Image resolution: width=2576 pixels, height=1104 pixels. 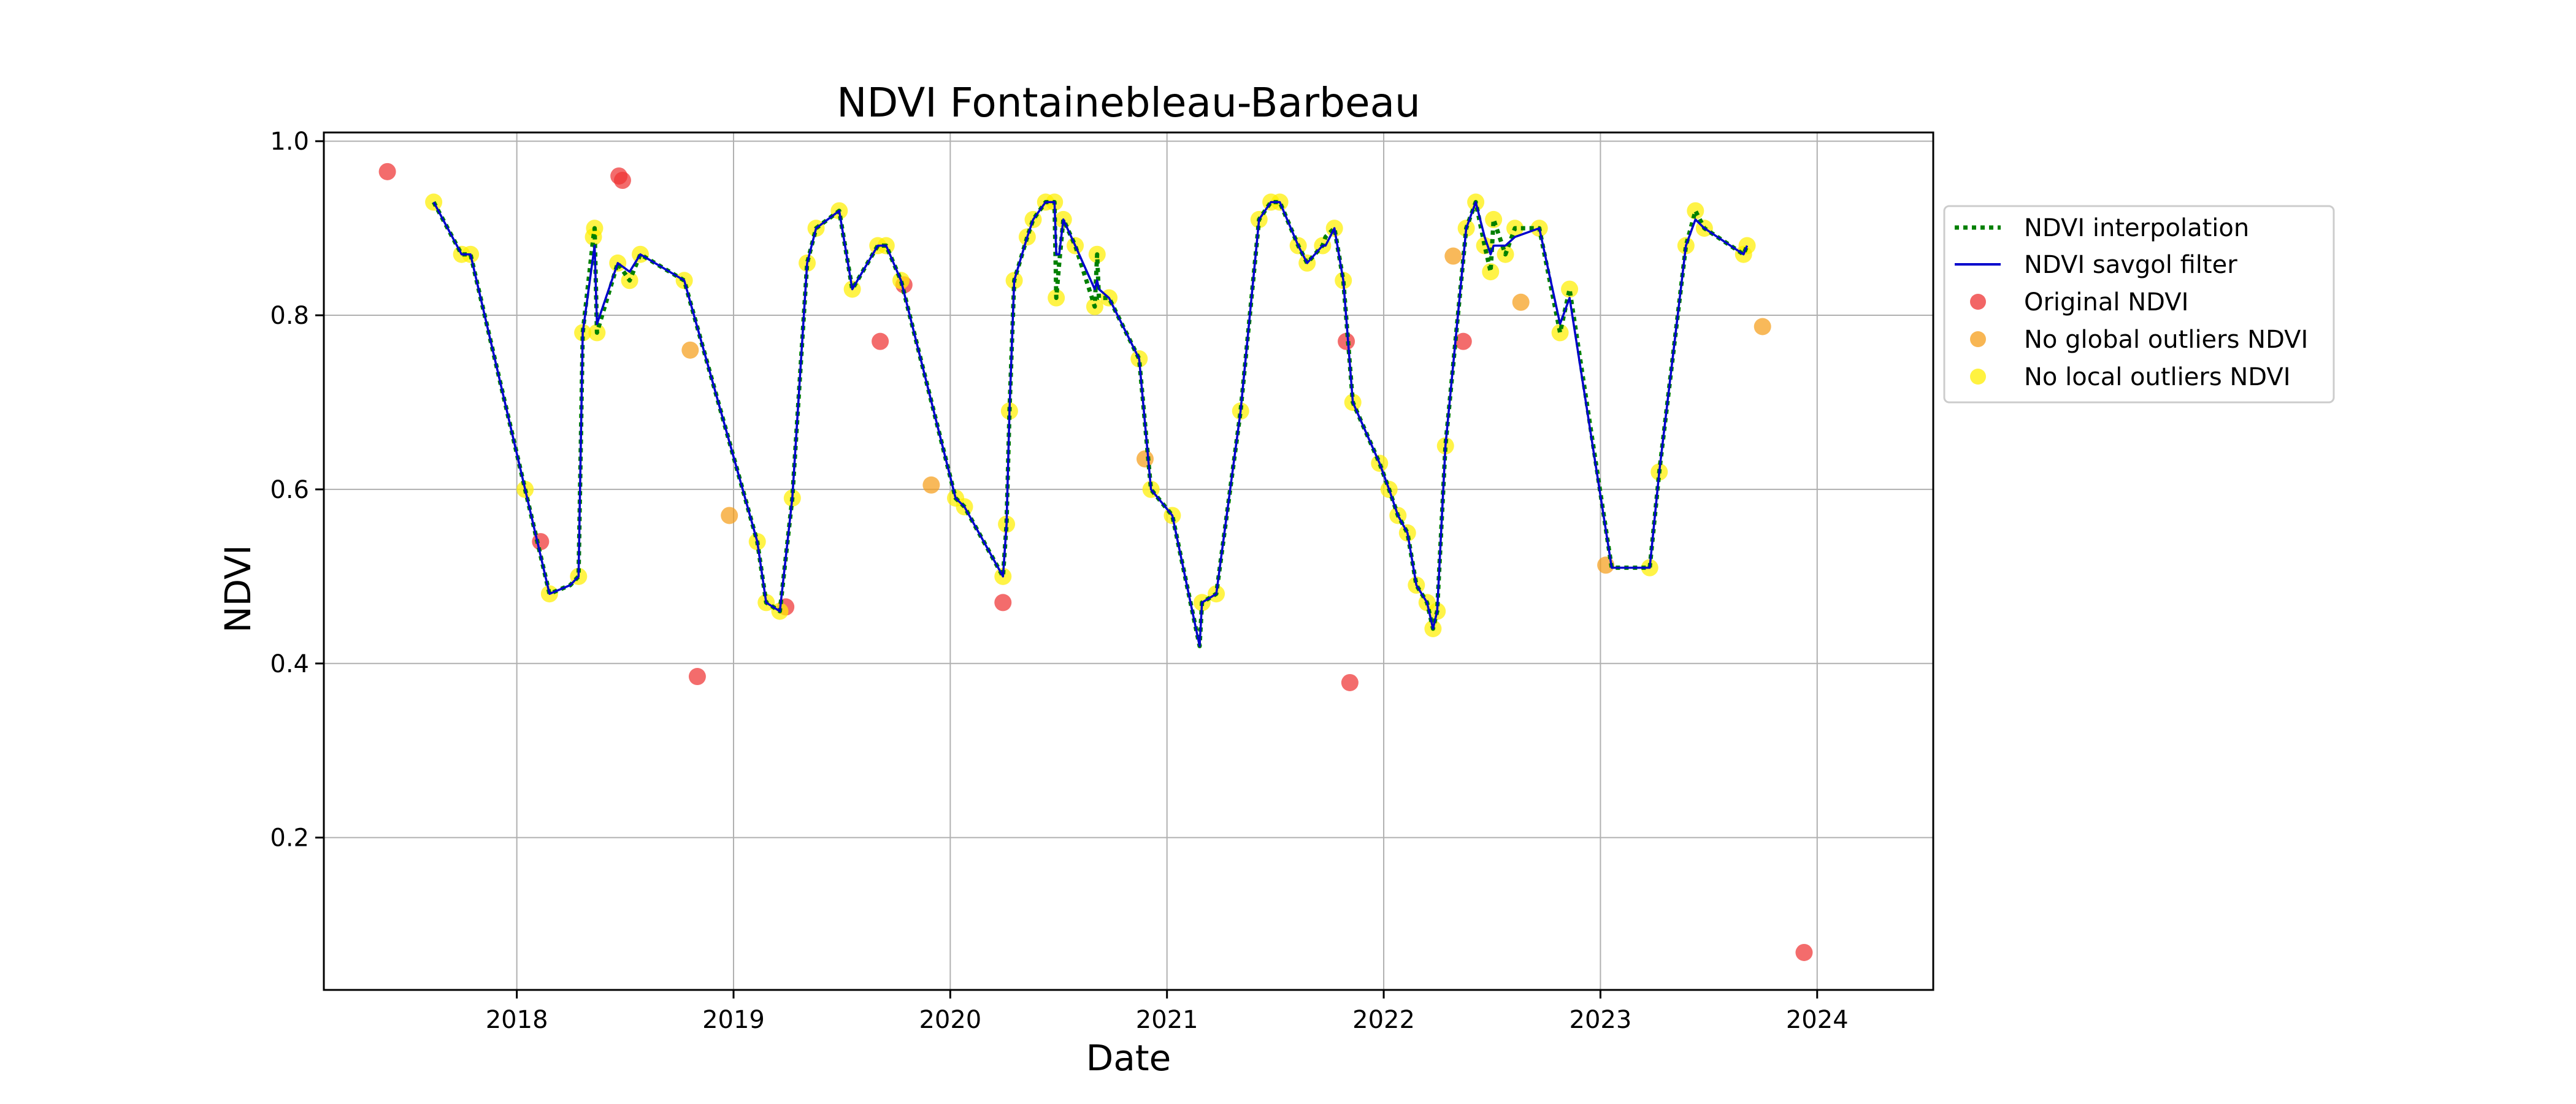 What do you see at coordinates (1978, 377) in the screenshot?
I see `legend-marker-local` at bounding box center [1978, 377].